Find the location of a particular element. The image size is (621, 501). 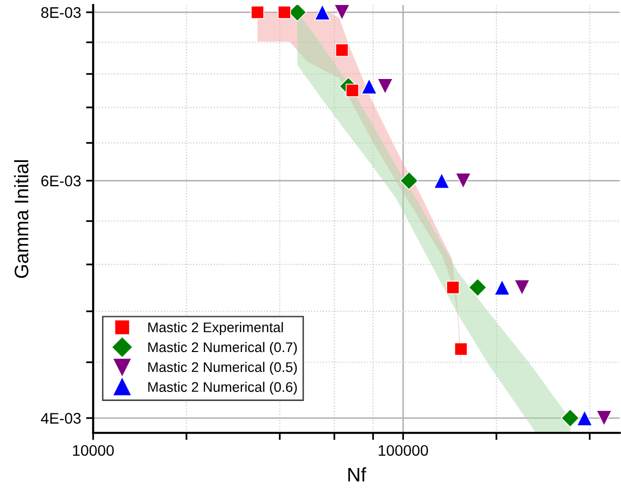

legend-label: Mastic 2 Numerical (0.5) is located at coordinates (222, 368).